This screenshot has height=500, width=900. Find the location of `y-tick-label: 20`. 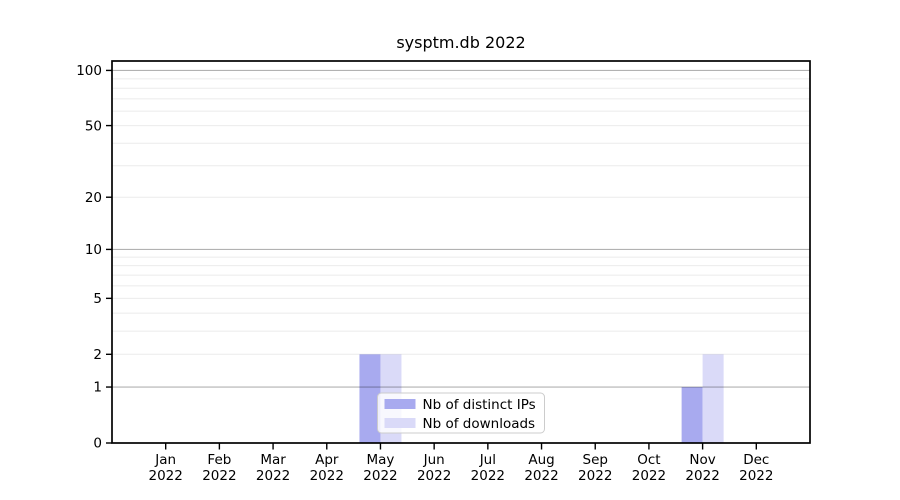

y-tick-label: 20 is located at coordinates (93, 198).